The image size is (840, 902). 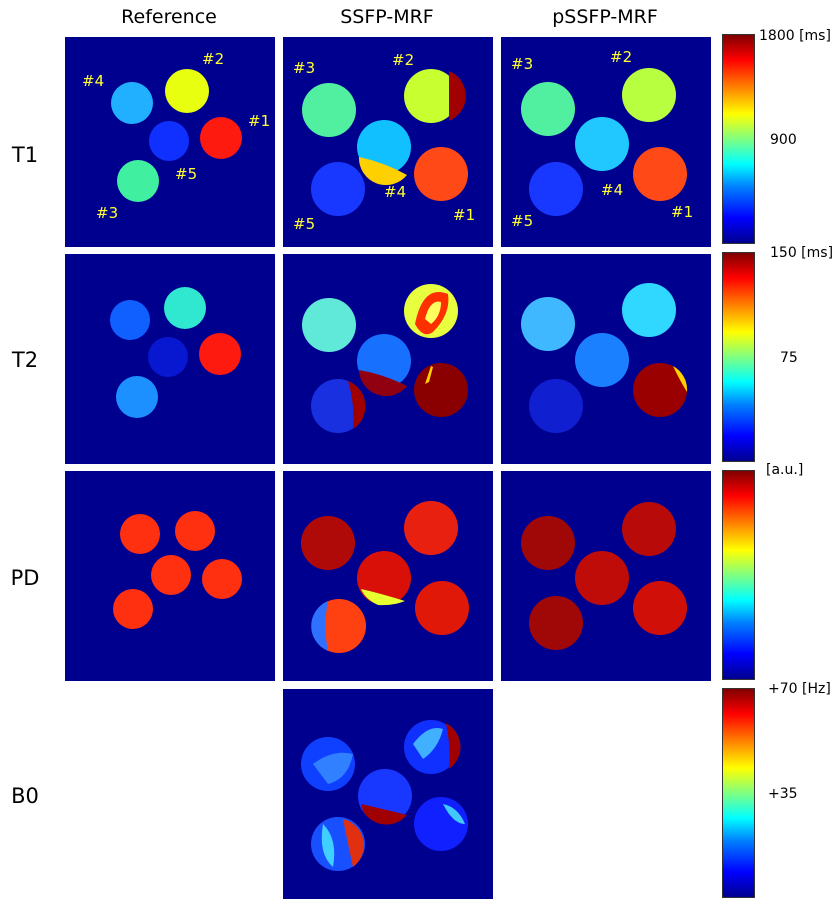 I want to click on t2-colorbar, so click(x=738, y=357).